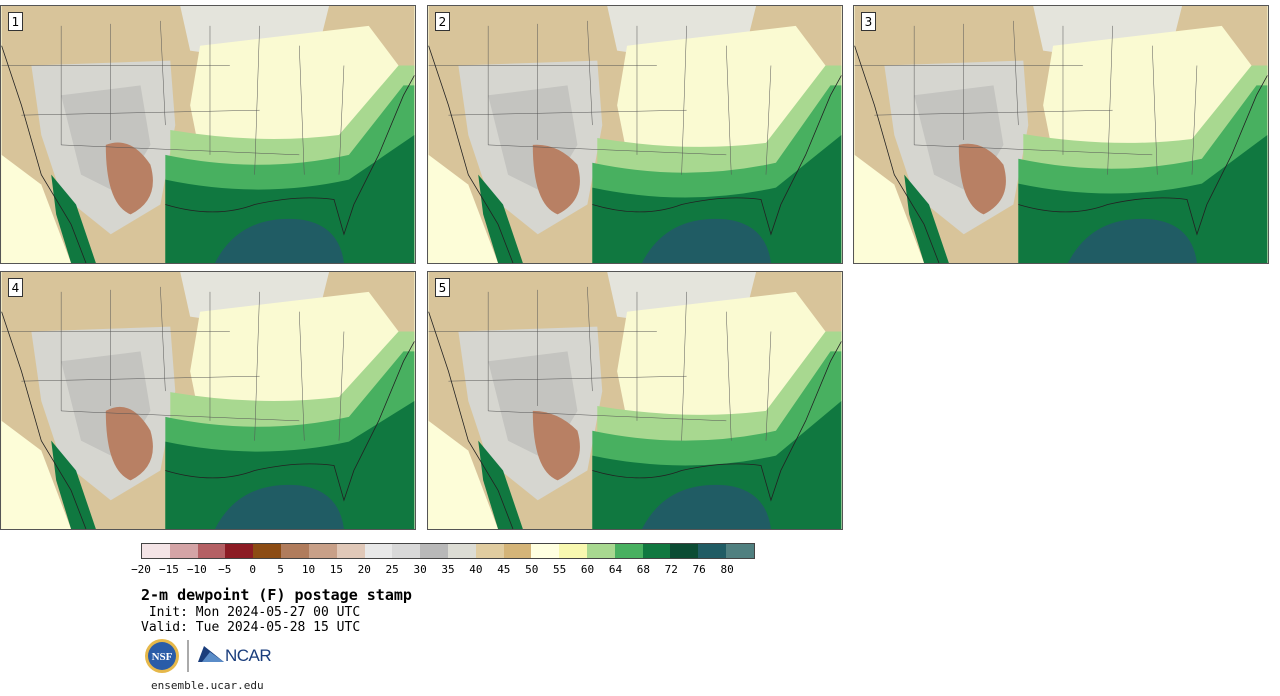  I want to click on colorbar-tick-label: −20, so click(141, 569).